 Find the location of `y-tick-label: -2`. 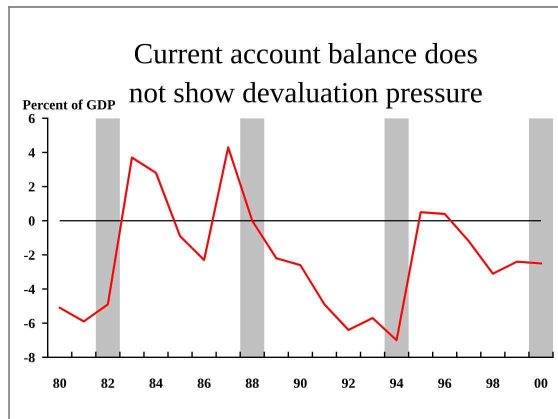

y-tick-label: -2 is located at coordinates (29, 255).